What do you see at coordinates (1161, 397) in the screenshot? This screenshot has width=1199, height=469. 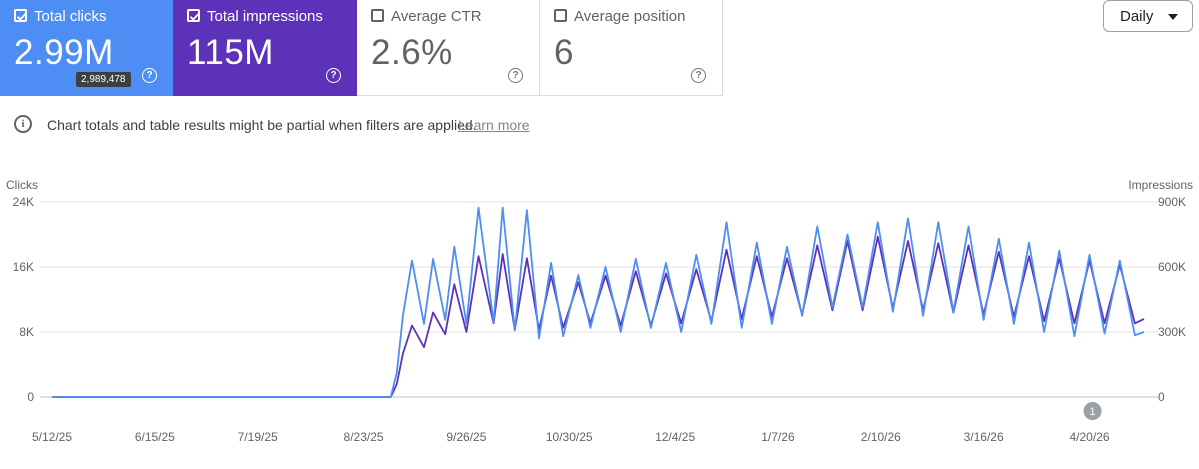 I see `right-axis-tick-label: 0` at bounding box center [1161, 397].